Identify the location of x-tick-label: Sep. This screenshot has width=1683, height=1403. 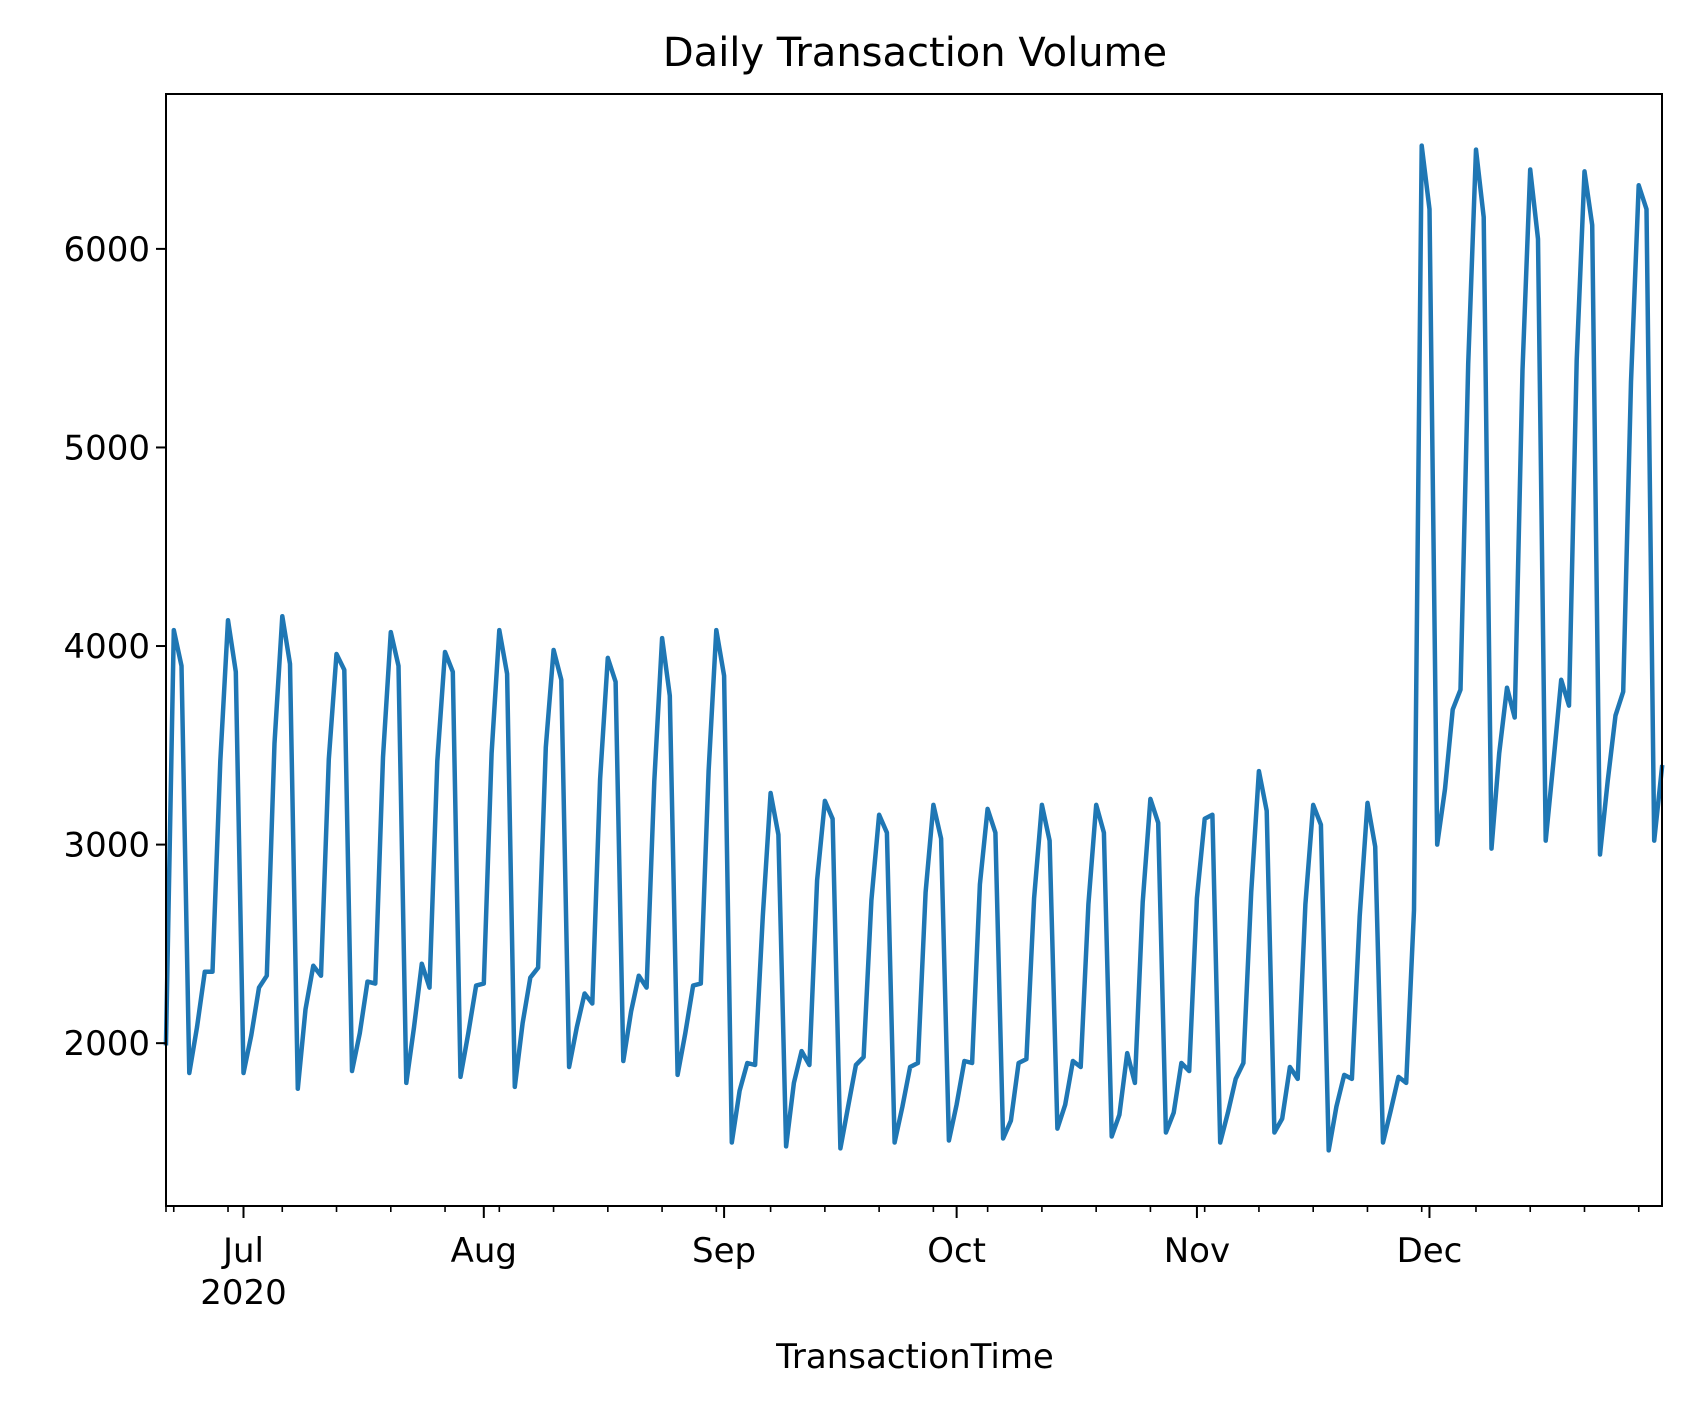
(724, 1251).